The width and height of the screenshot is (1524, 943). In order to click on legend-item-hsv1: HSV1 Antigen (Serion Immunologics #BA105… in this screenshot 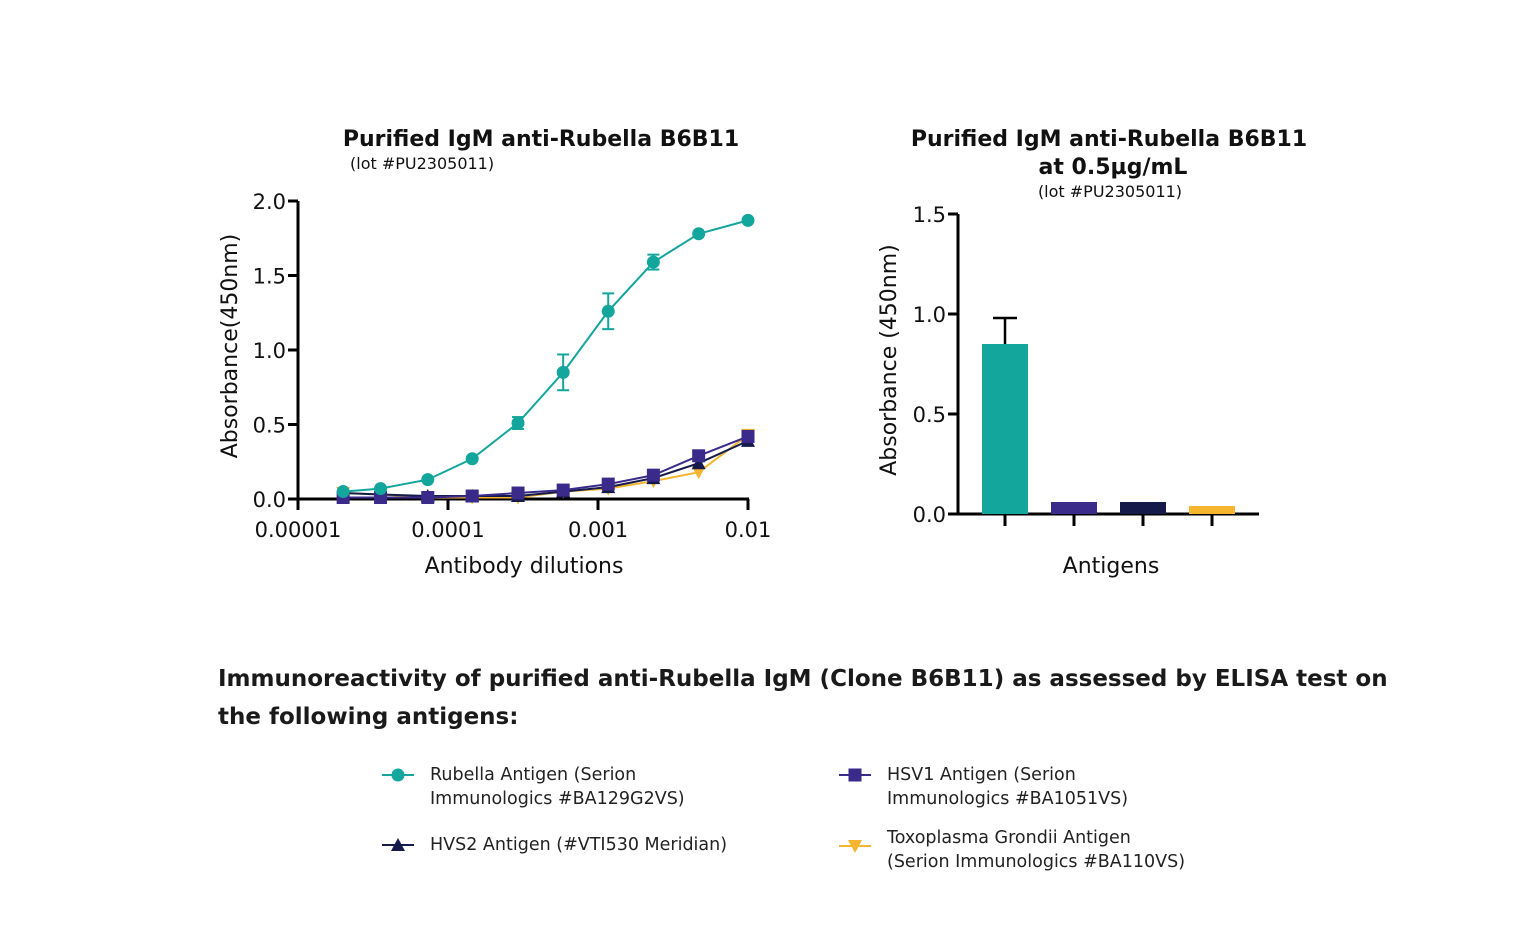, I will do `click(982, 787)`.